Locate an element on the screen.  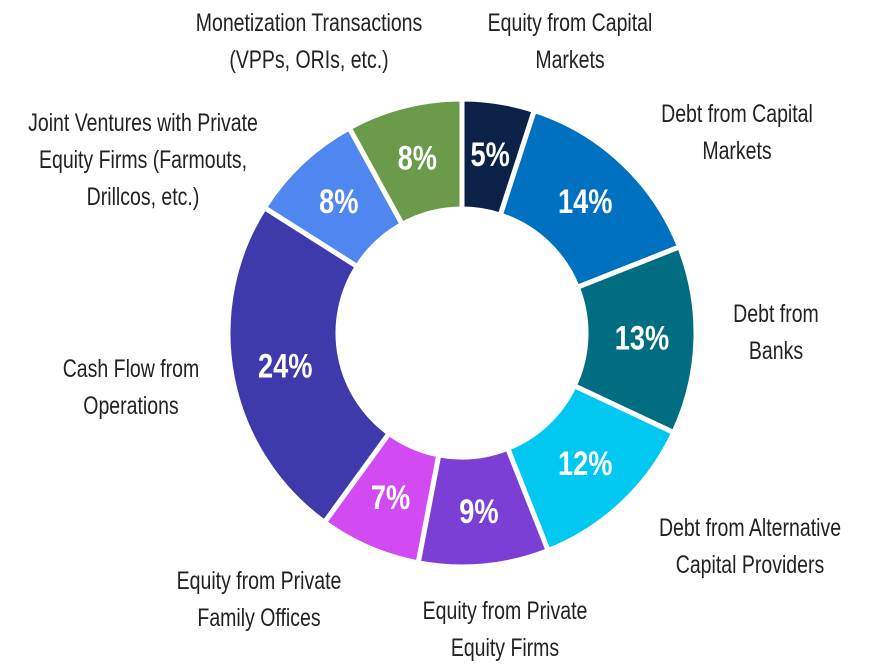
value-label-group: 12% is located at coordinates (585, 463).